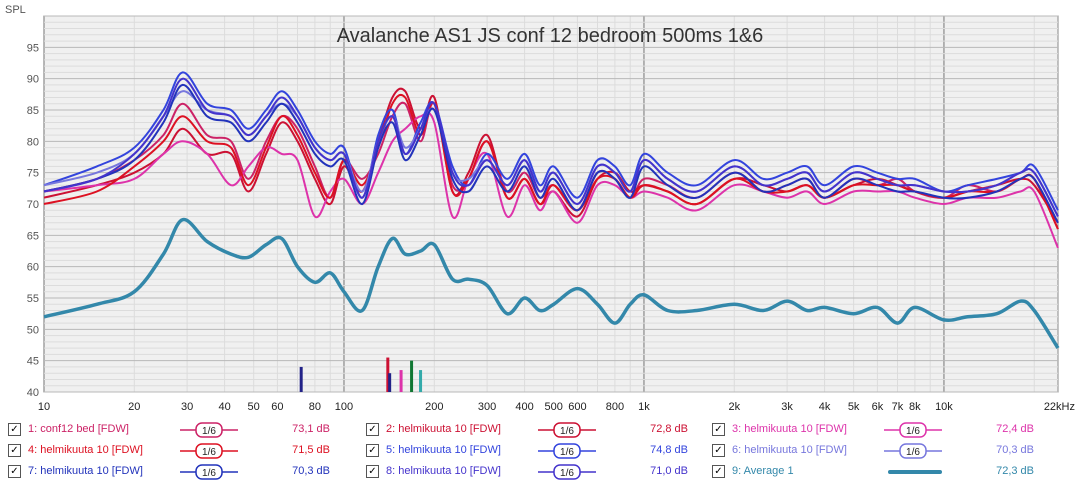 This screenshot has width=1080, height=492. Describe the element at coordinates (277, 407) in the screenshot. I see `x-tick-label: 60` at that location.